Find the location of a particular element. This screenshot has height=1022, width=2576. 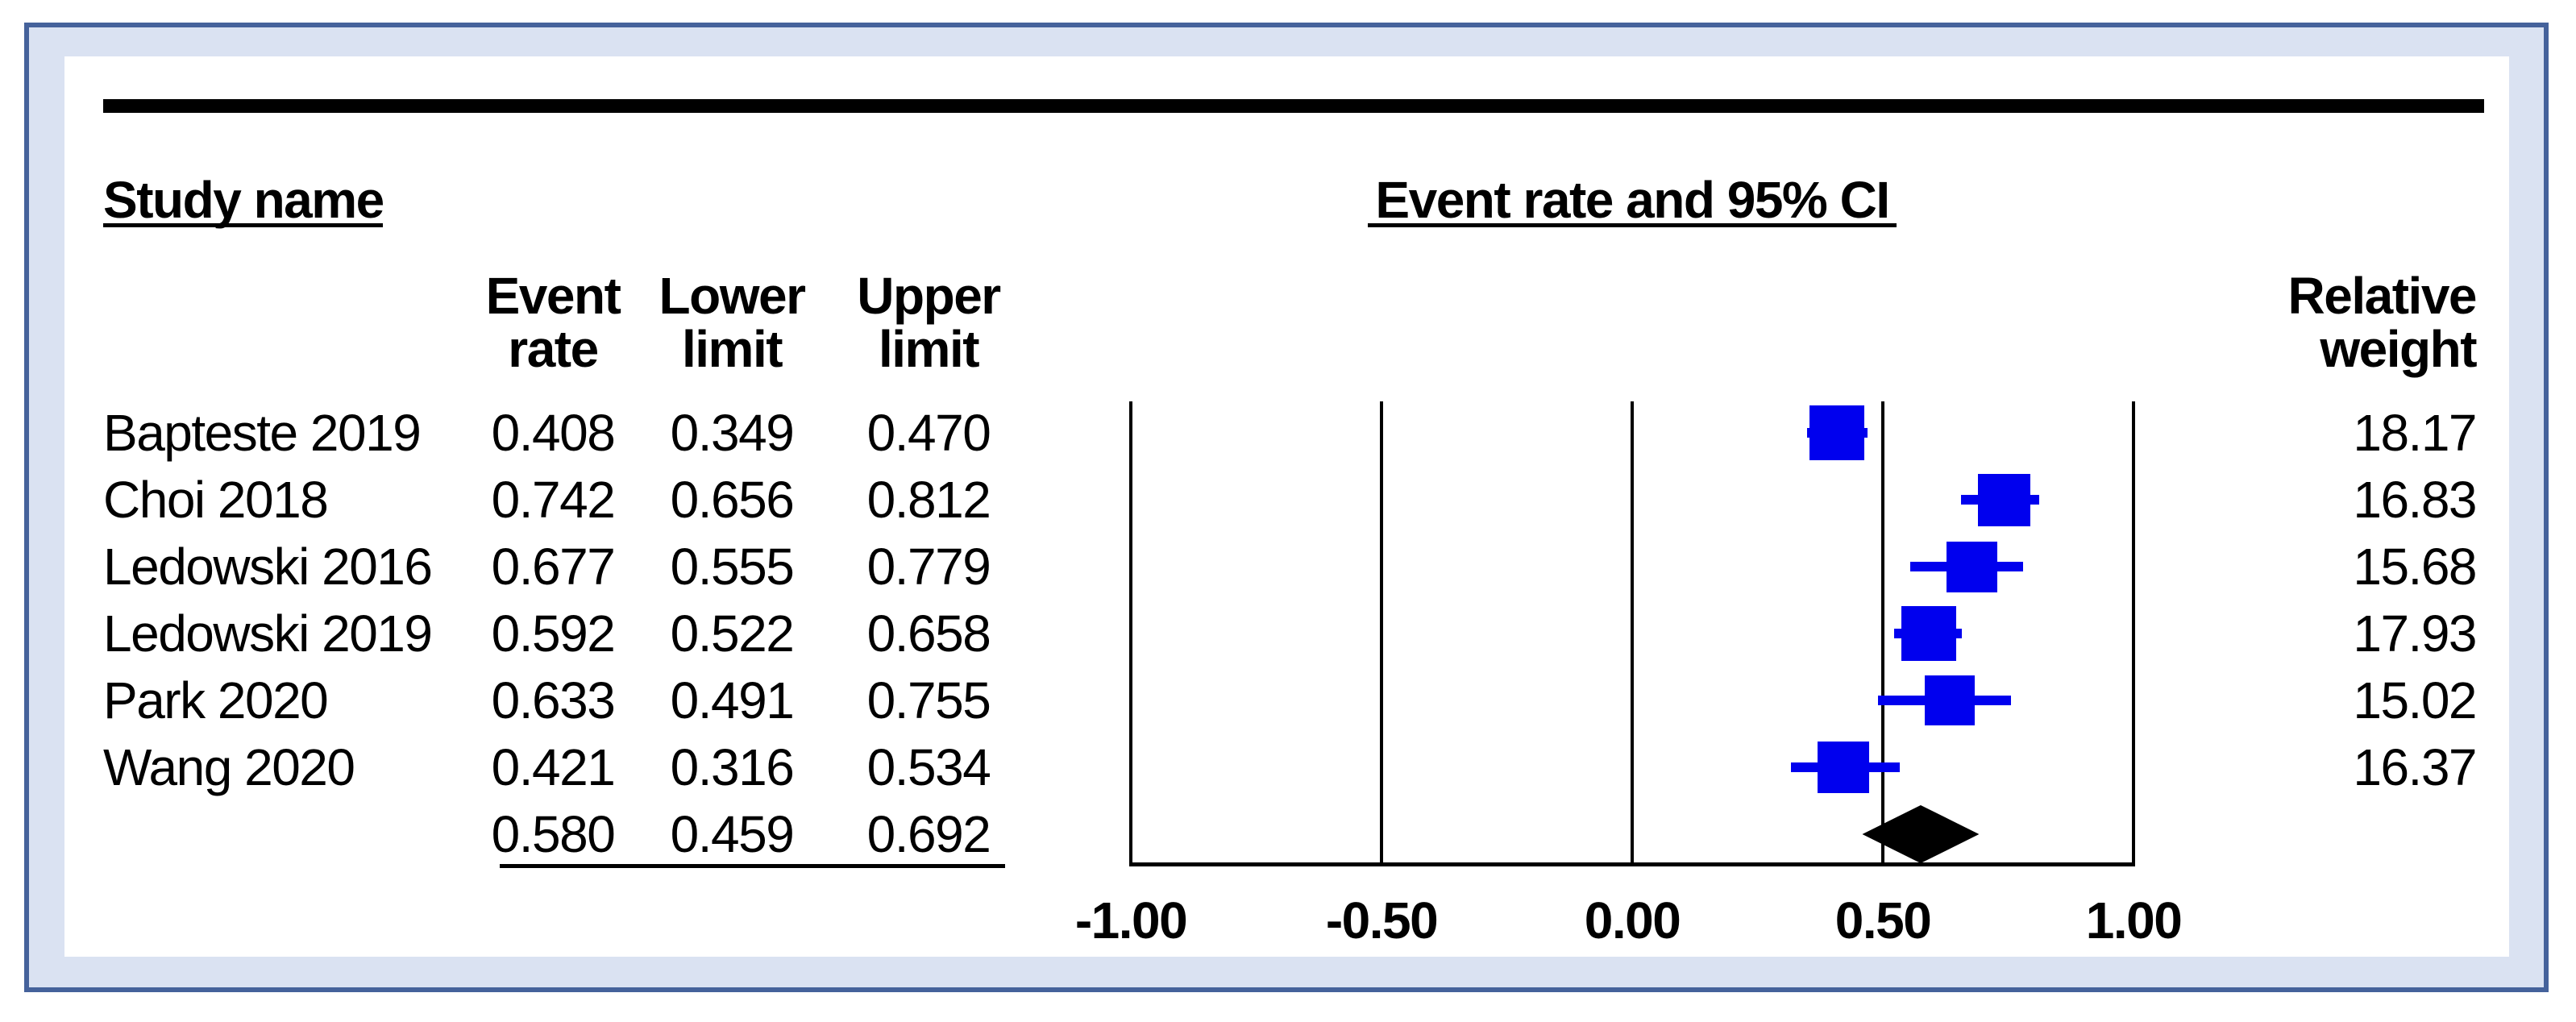

study-row-label: Wang 2020 is located at coordinates (229, 767).